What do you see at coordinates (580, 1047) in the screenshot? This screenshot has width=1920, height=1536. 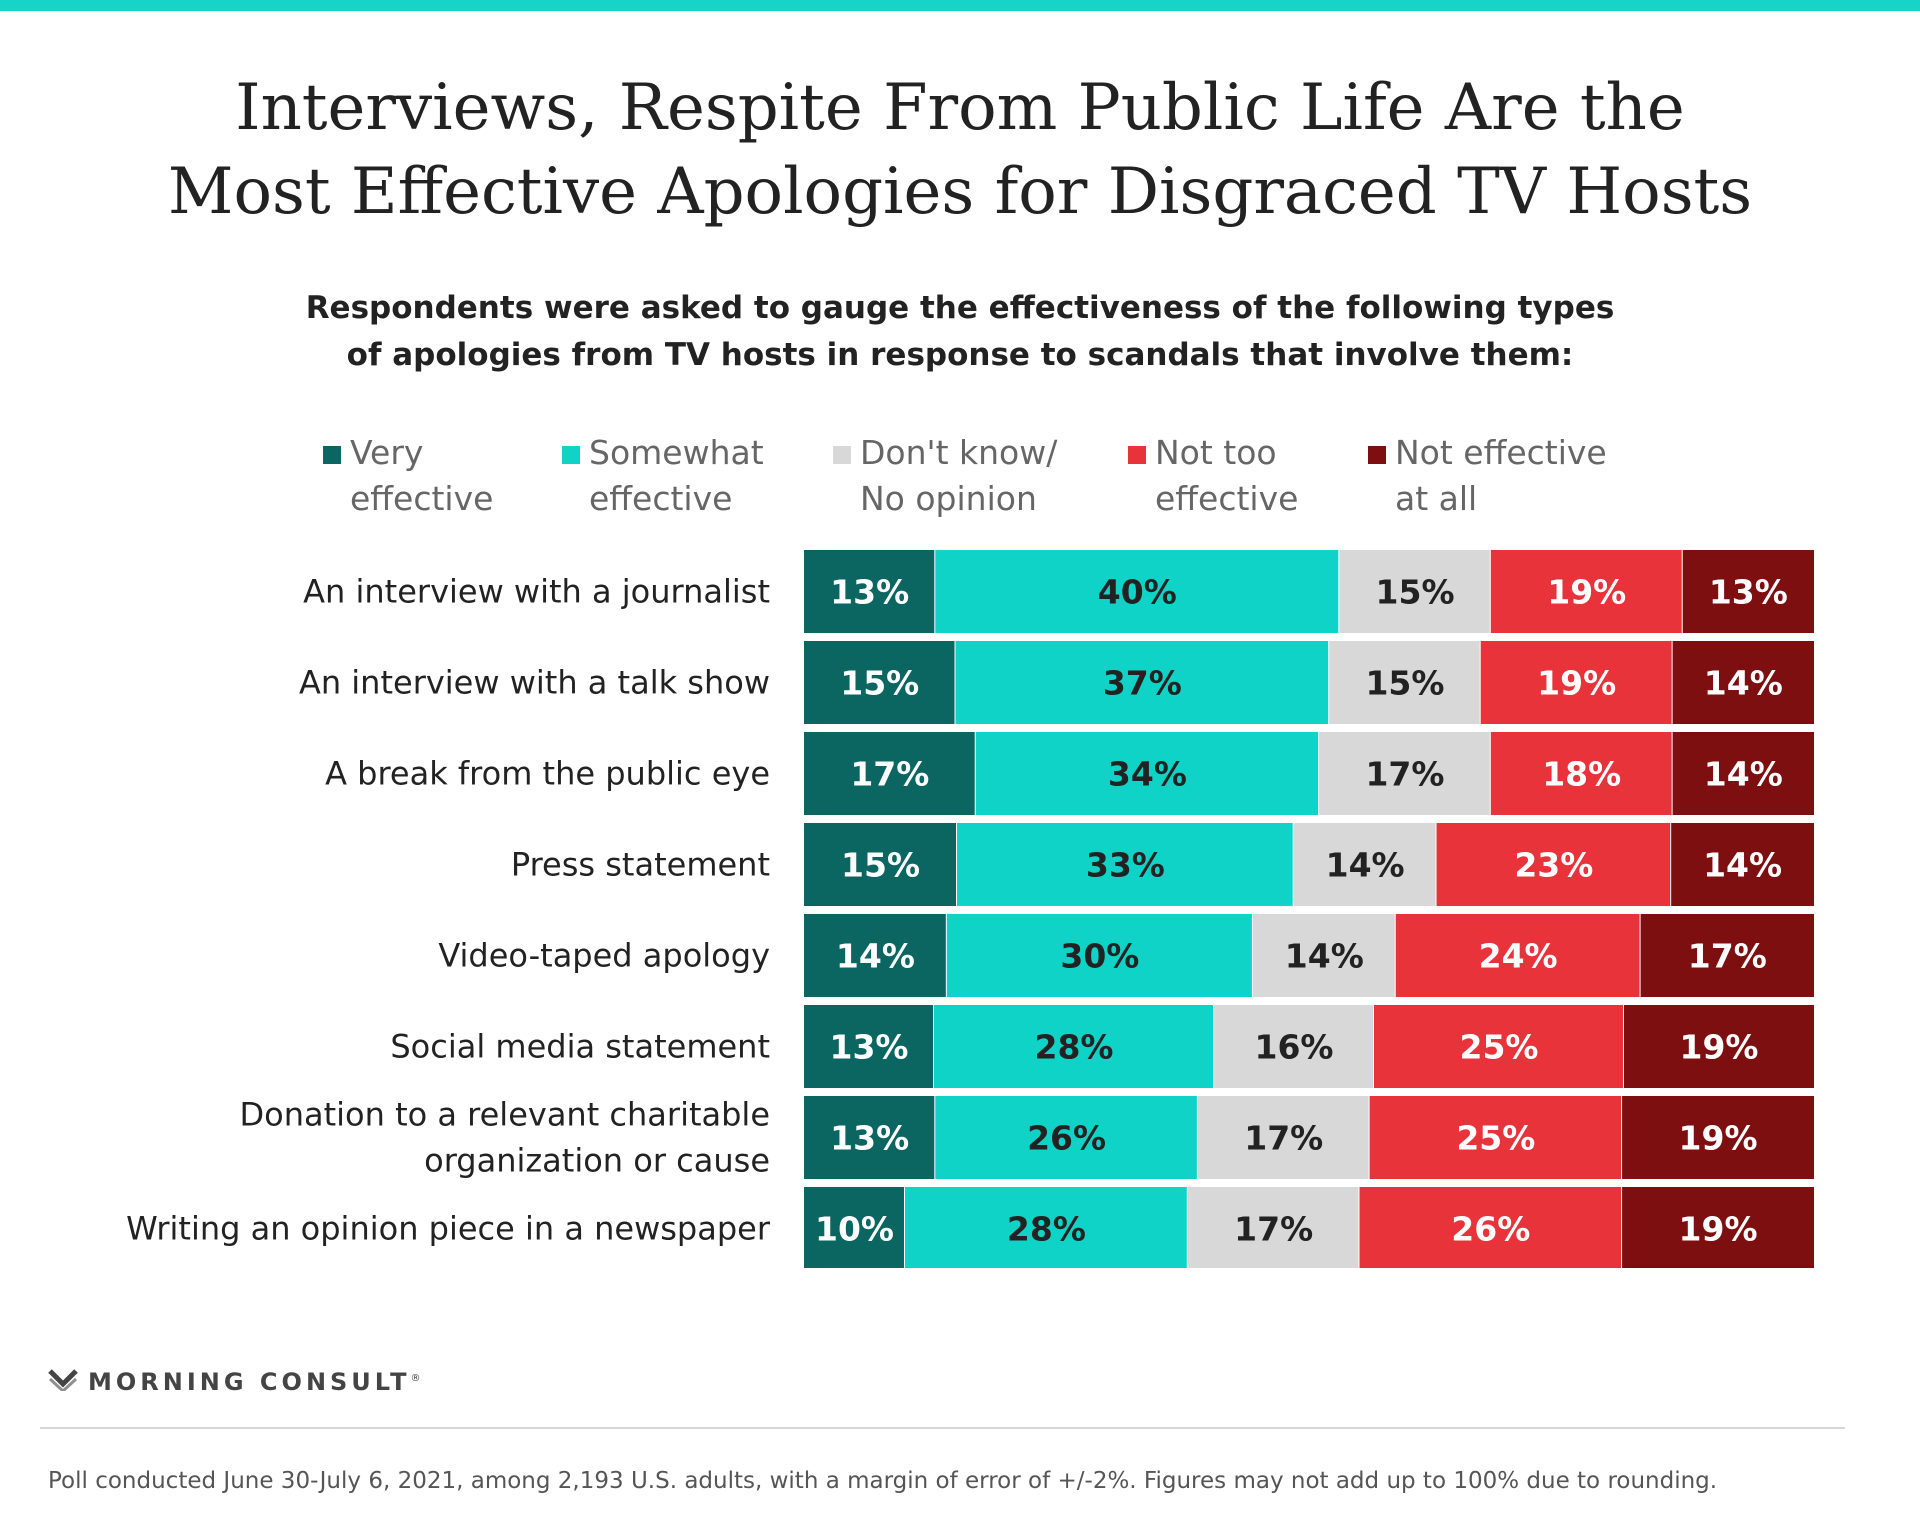 I see `category-label: Social media statement` at bounding box center [580, 1047].